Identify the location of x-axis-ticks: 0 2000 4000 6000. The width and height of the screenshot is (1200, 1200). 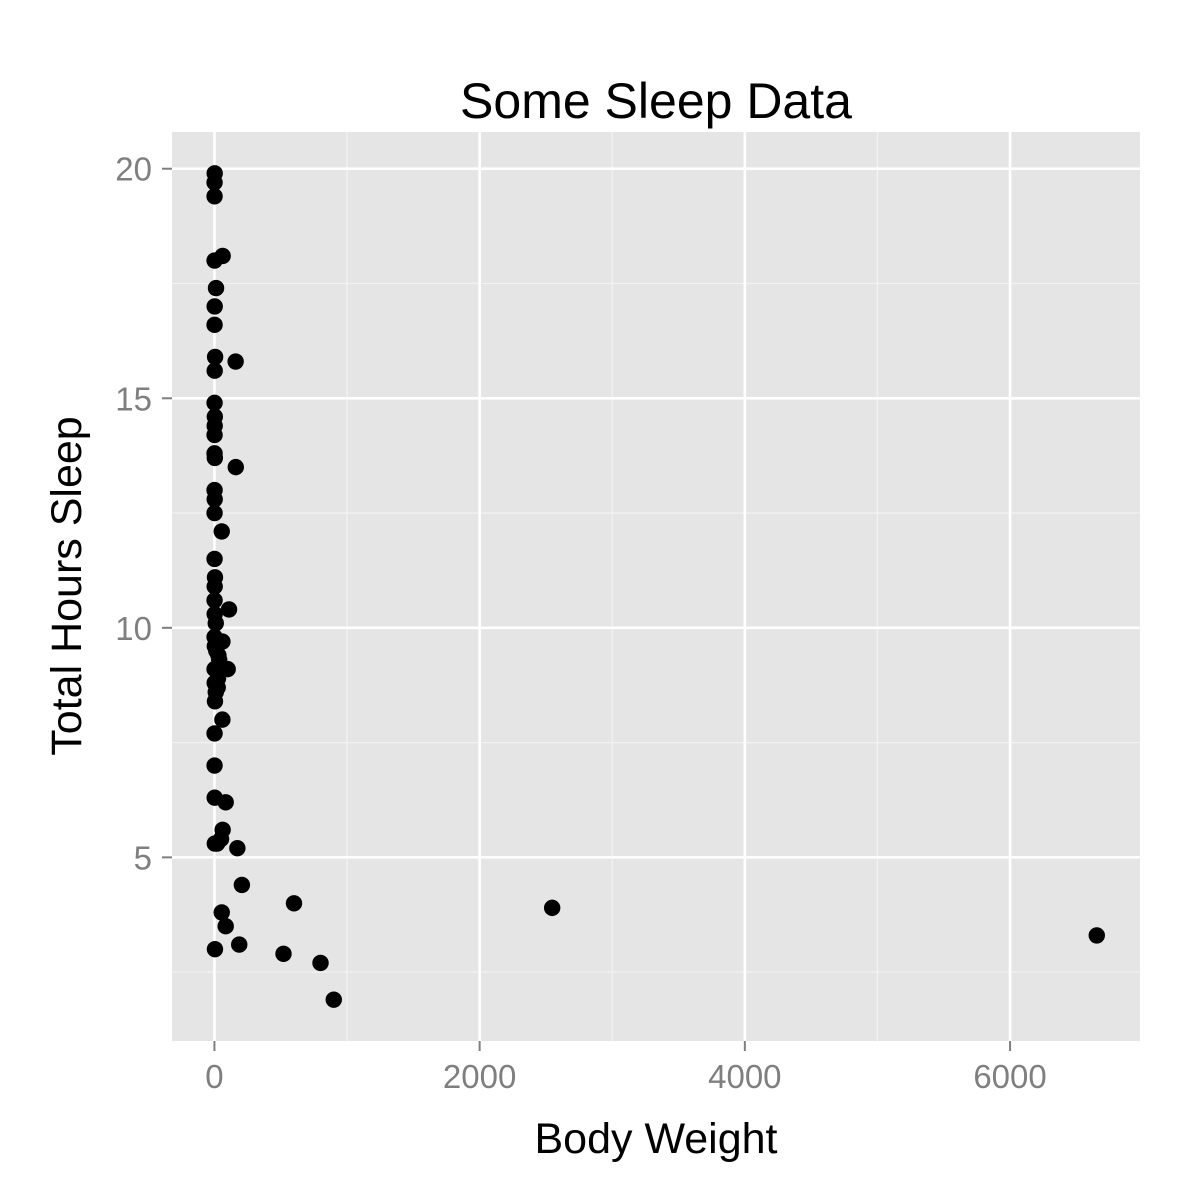
(626, 1068).